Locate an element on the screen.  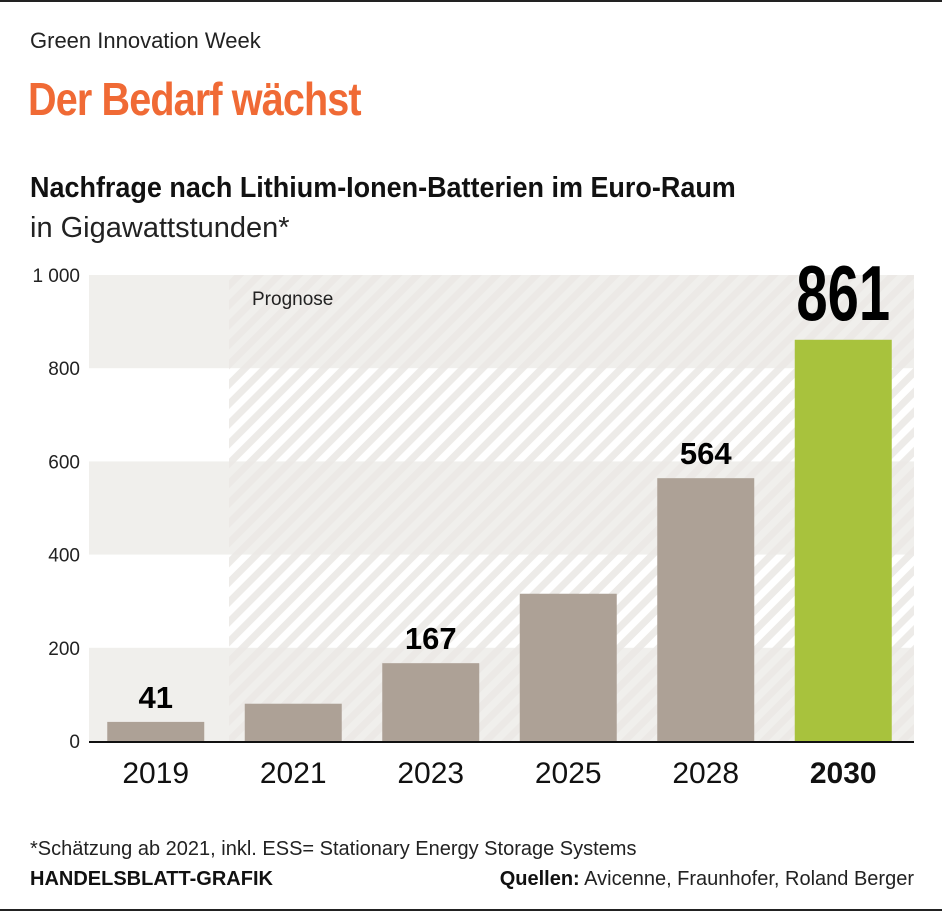
source-label: Quellen: is located at coordinates (539, 879).